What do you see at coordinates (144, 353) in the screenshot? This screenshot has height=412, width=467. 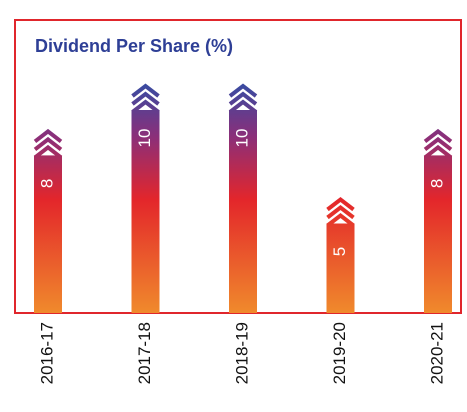 I see `x-tick-label: 2017-18` at bounding box center [144, 353].